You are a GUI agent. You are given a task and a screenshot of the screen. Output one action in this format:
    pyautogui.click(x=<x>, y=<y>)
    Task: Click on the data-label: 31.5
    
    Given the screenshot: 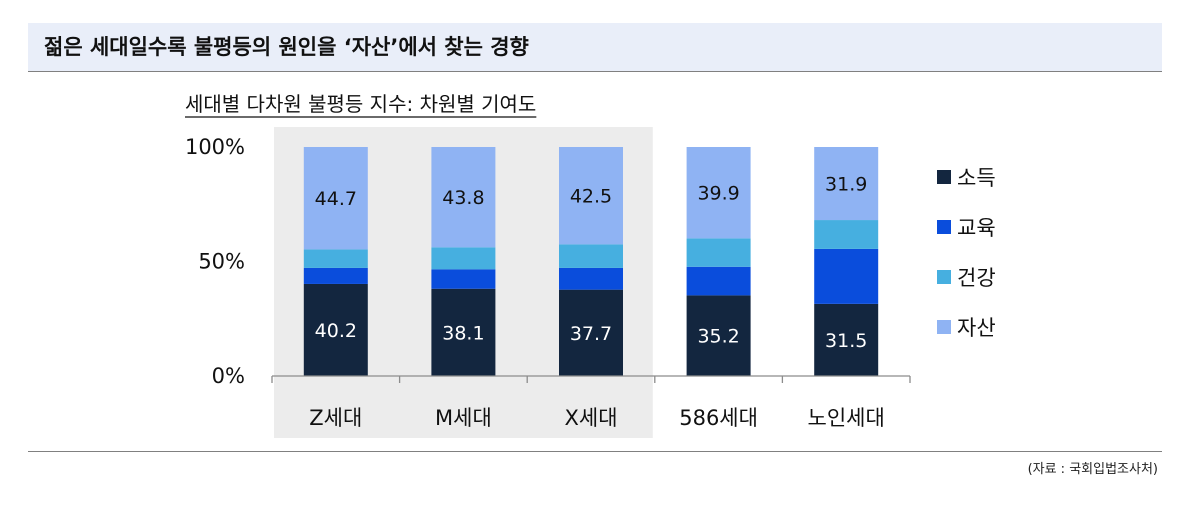 What is the action you would take?
    pyautogui.click(x=846, y=341)
    